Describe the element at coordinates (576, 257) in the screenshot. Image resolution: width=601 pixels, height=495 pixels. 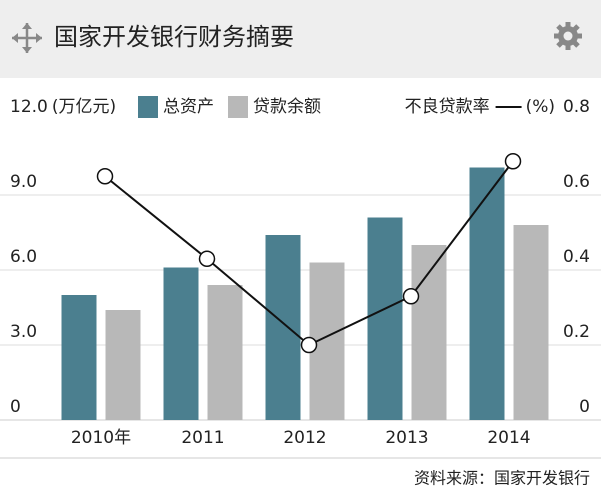
I see `y2-tick-label: 0.4` at that location.